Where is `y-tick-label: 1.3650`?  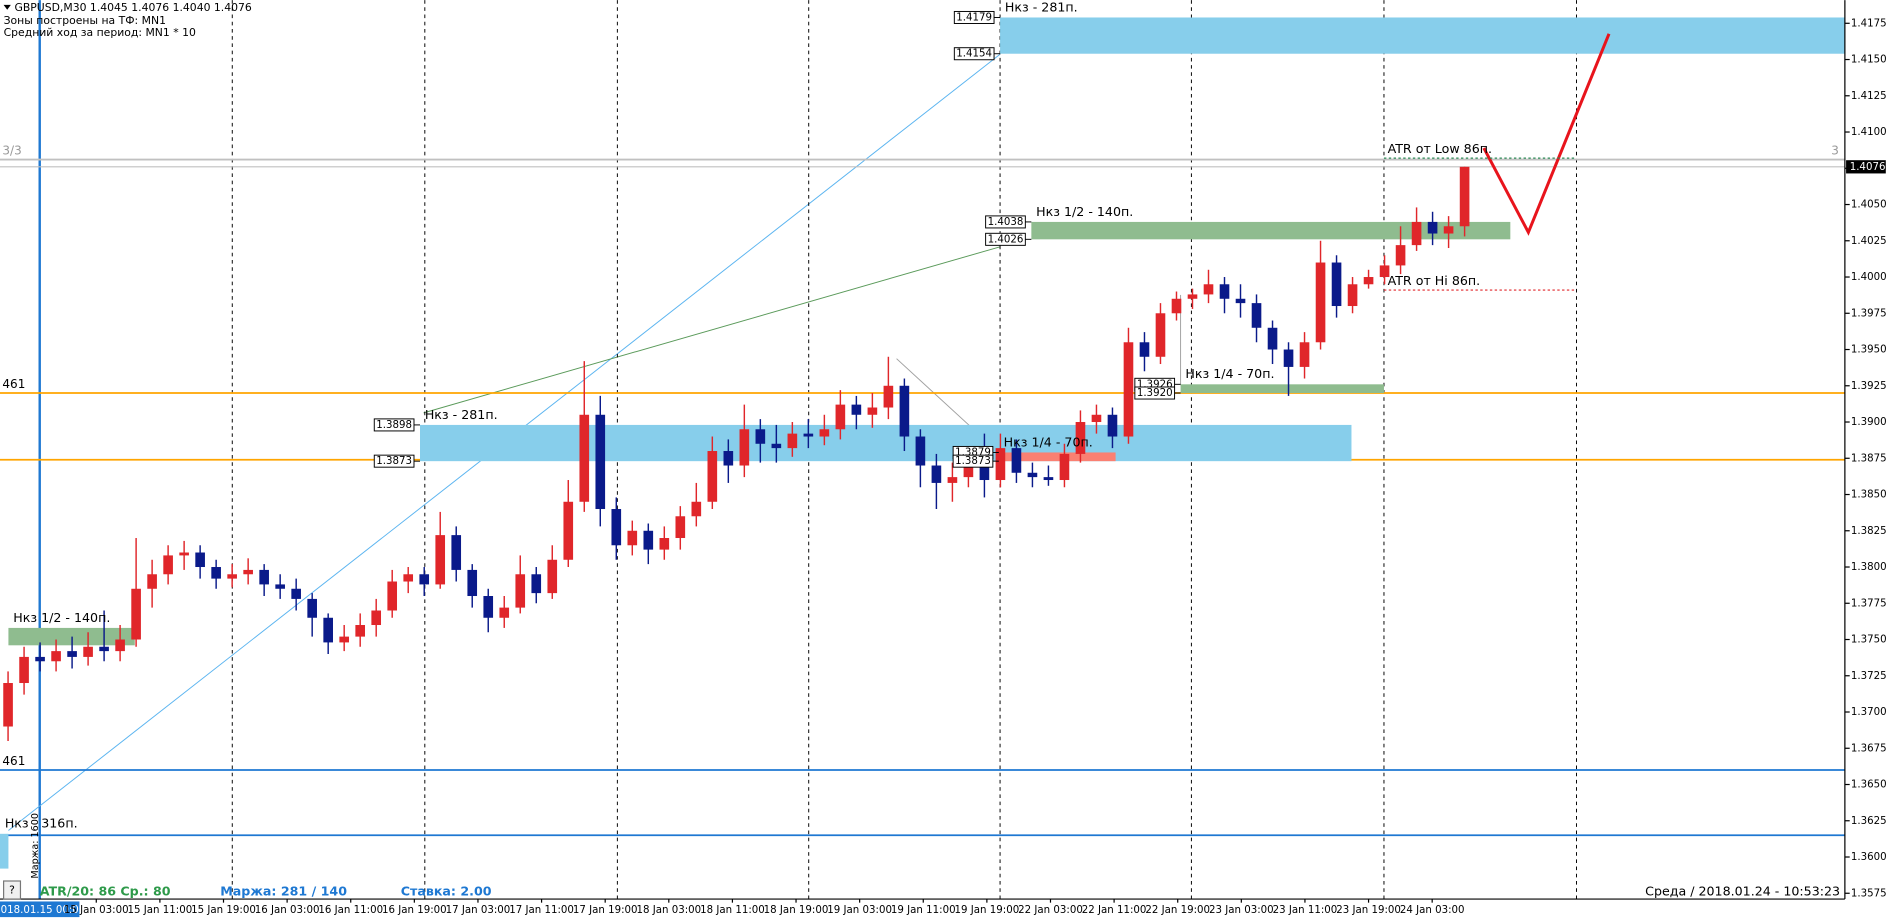
y-tick-label: 1.3650 is located at coordinates (1869, 785).